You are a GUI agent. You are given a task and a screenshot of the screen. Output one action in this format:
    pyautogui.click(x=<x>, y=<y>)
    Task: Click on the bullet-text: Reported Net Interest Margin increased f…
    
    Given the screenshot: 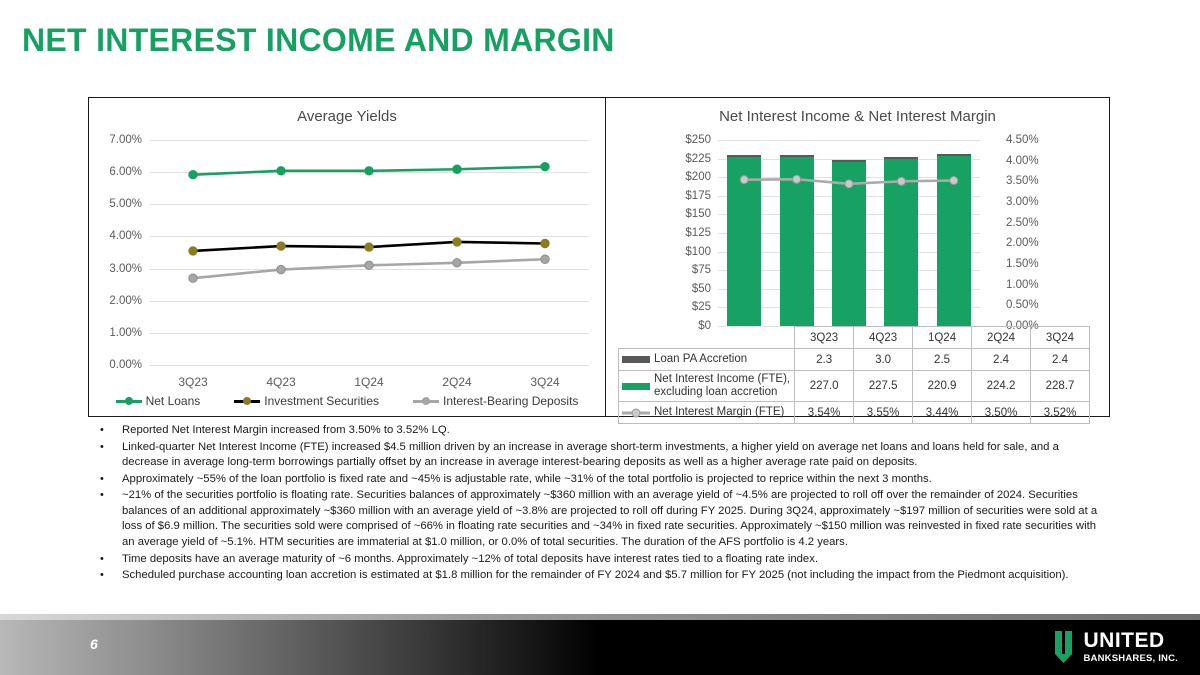 What is the action you would take?
    pyautogui.click(x=286, y=430)
    